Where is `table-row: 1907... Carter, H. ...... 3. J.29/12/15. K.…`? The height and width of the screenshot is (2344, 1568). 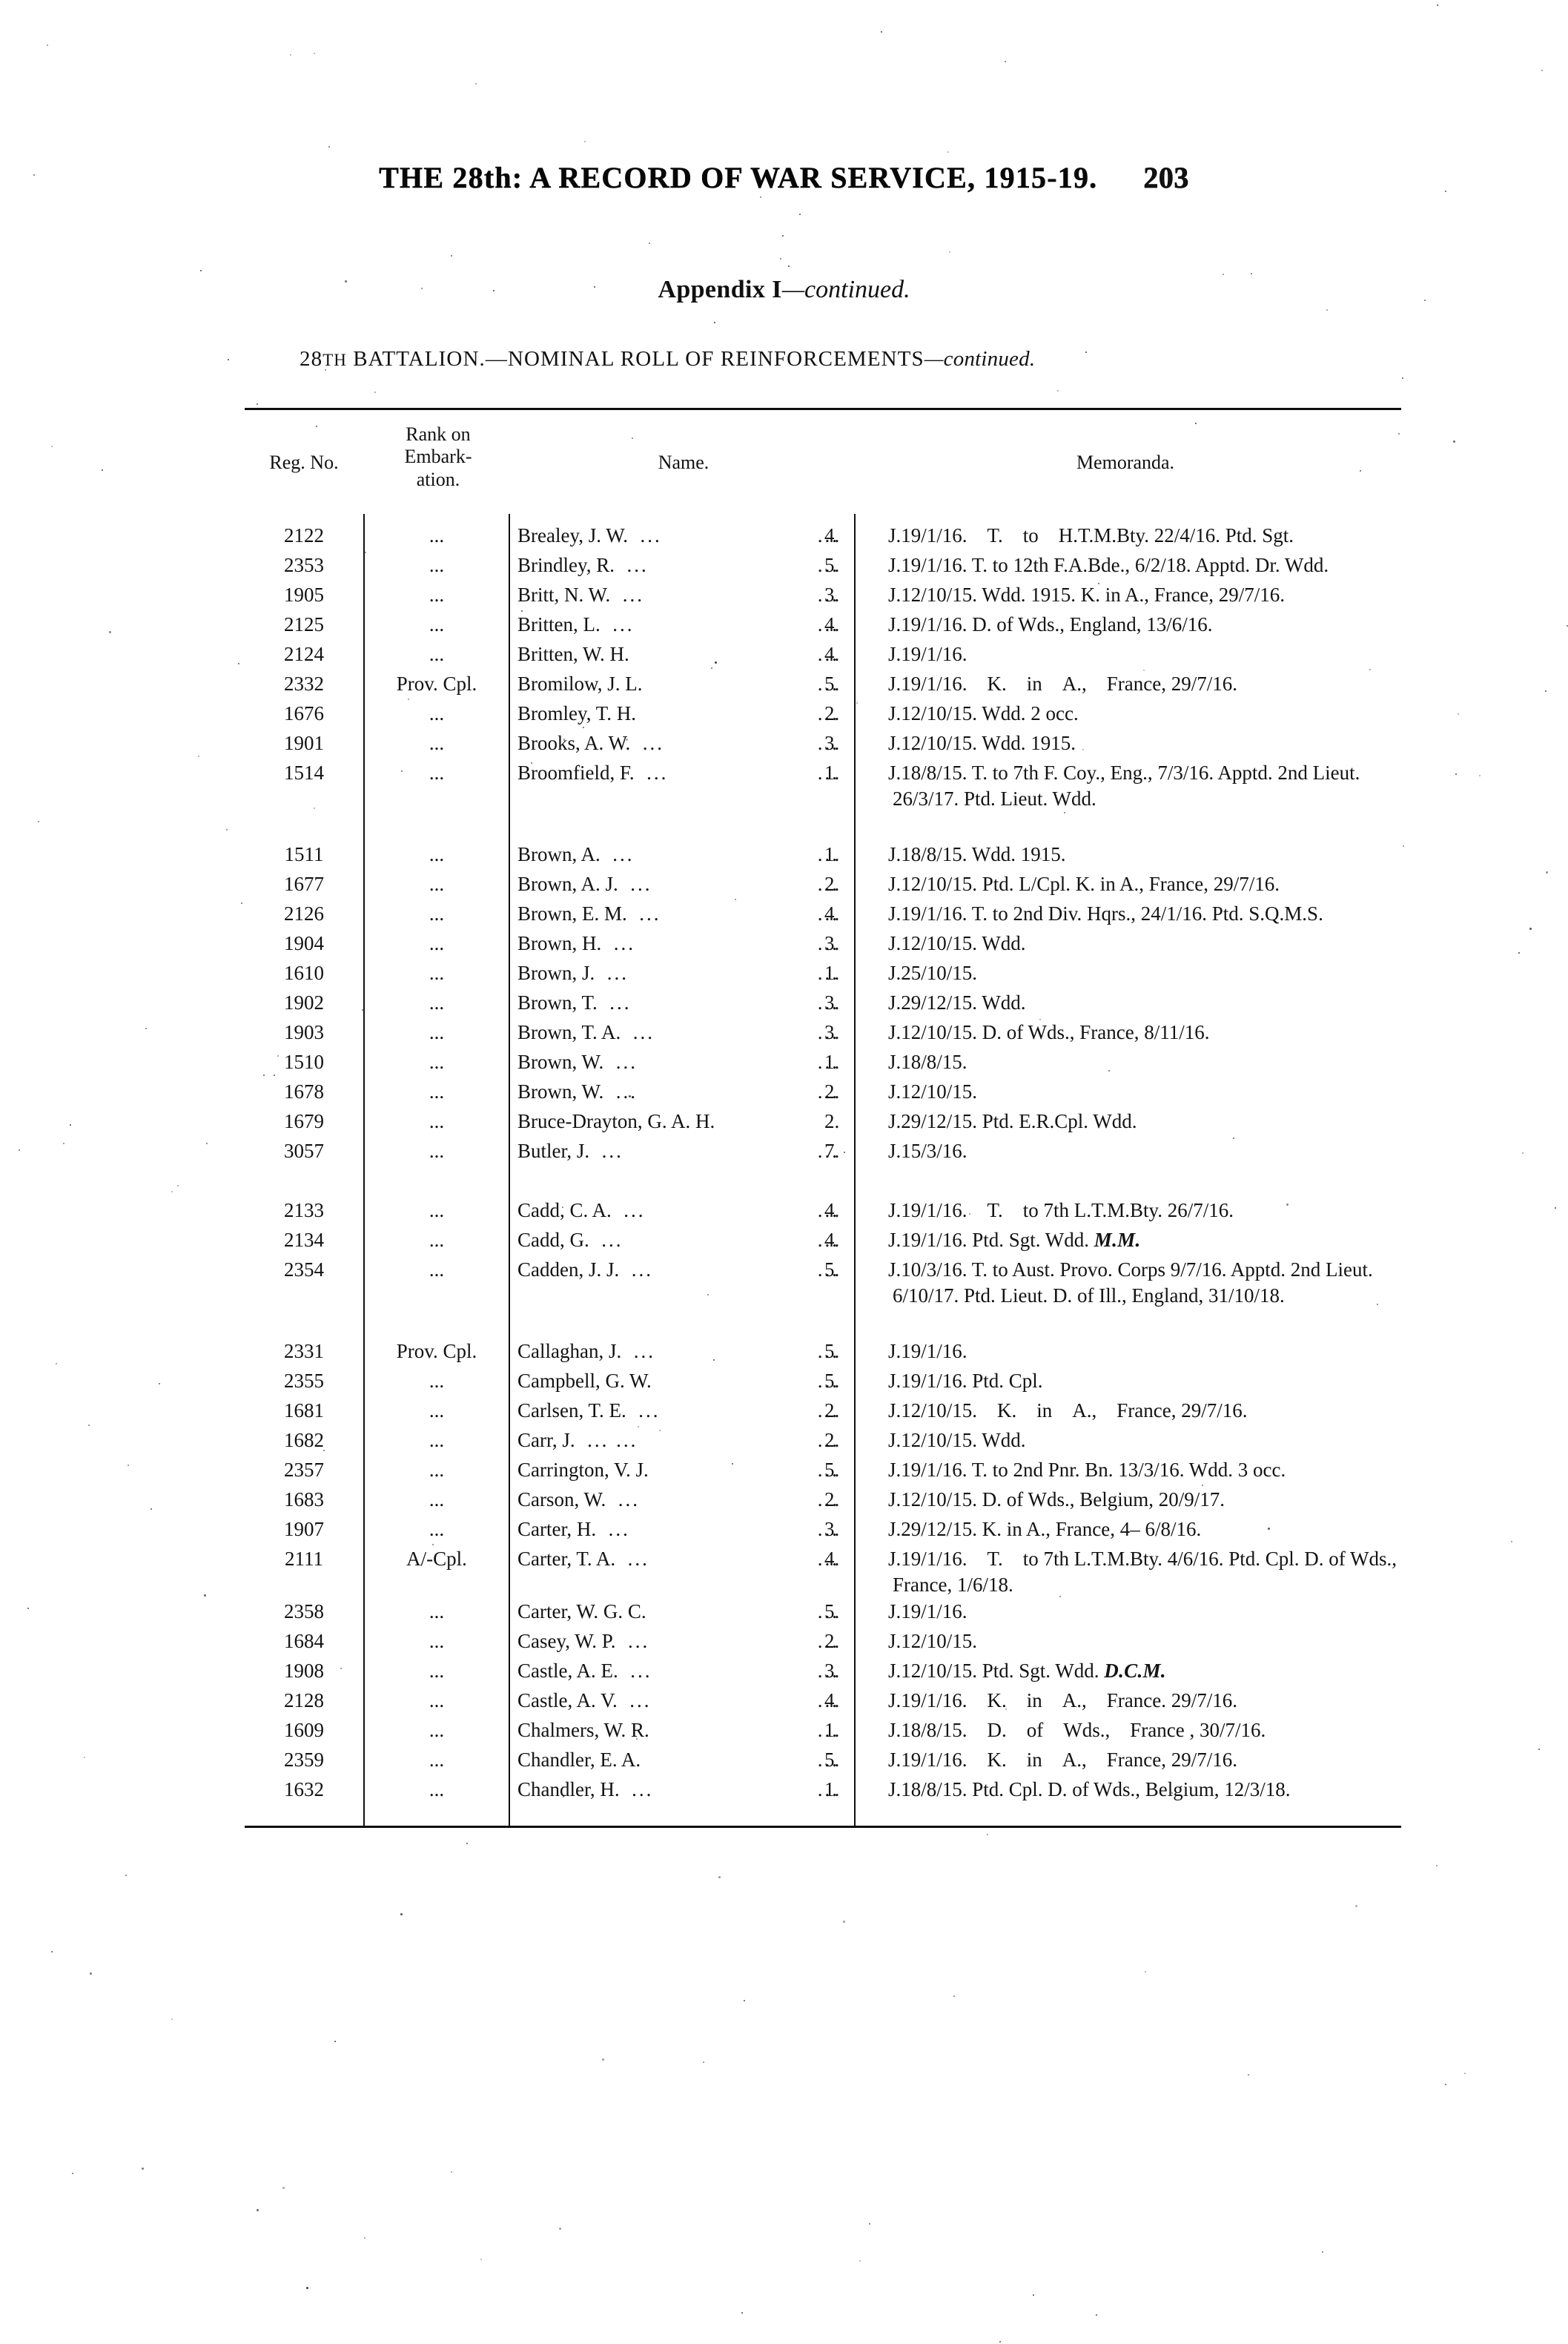 table-row: 1907... Carter, H. ...... 3. J.29/12/15. K.… is located at coordinates (823, 1531).